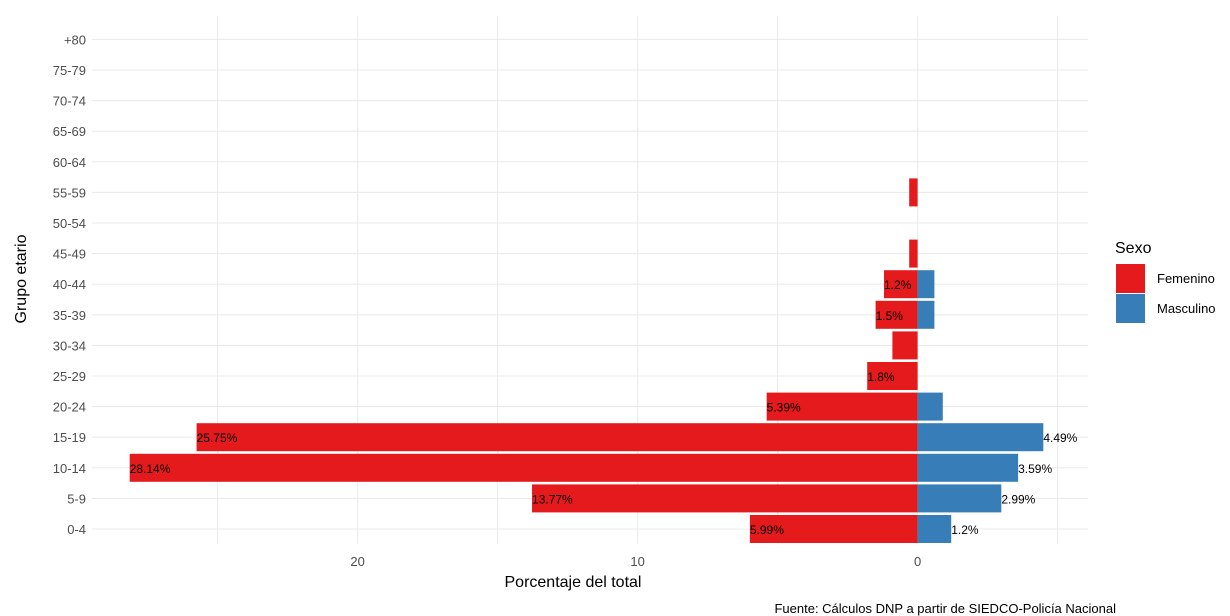 The width and height of the screenshot is (1230, 616). I want to click on bar-value-label: 25.75%, so click(217, 438).